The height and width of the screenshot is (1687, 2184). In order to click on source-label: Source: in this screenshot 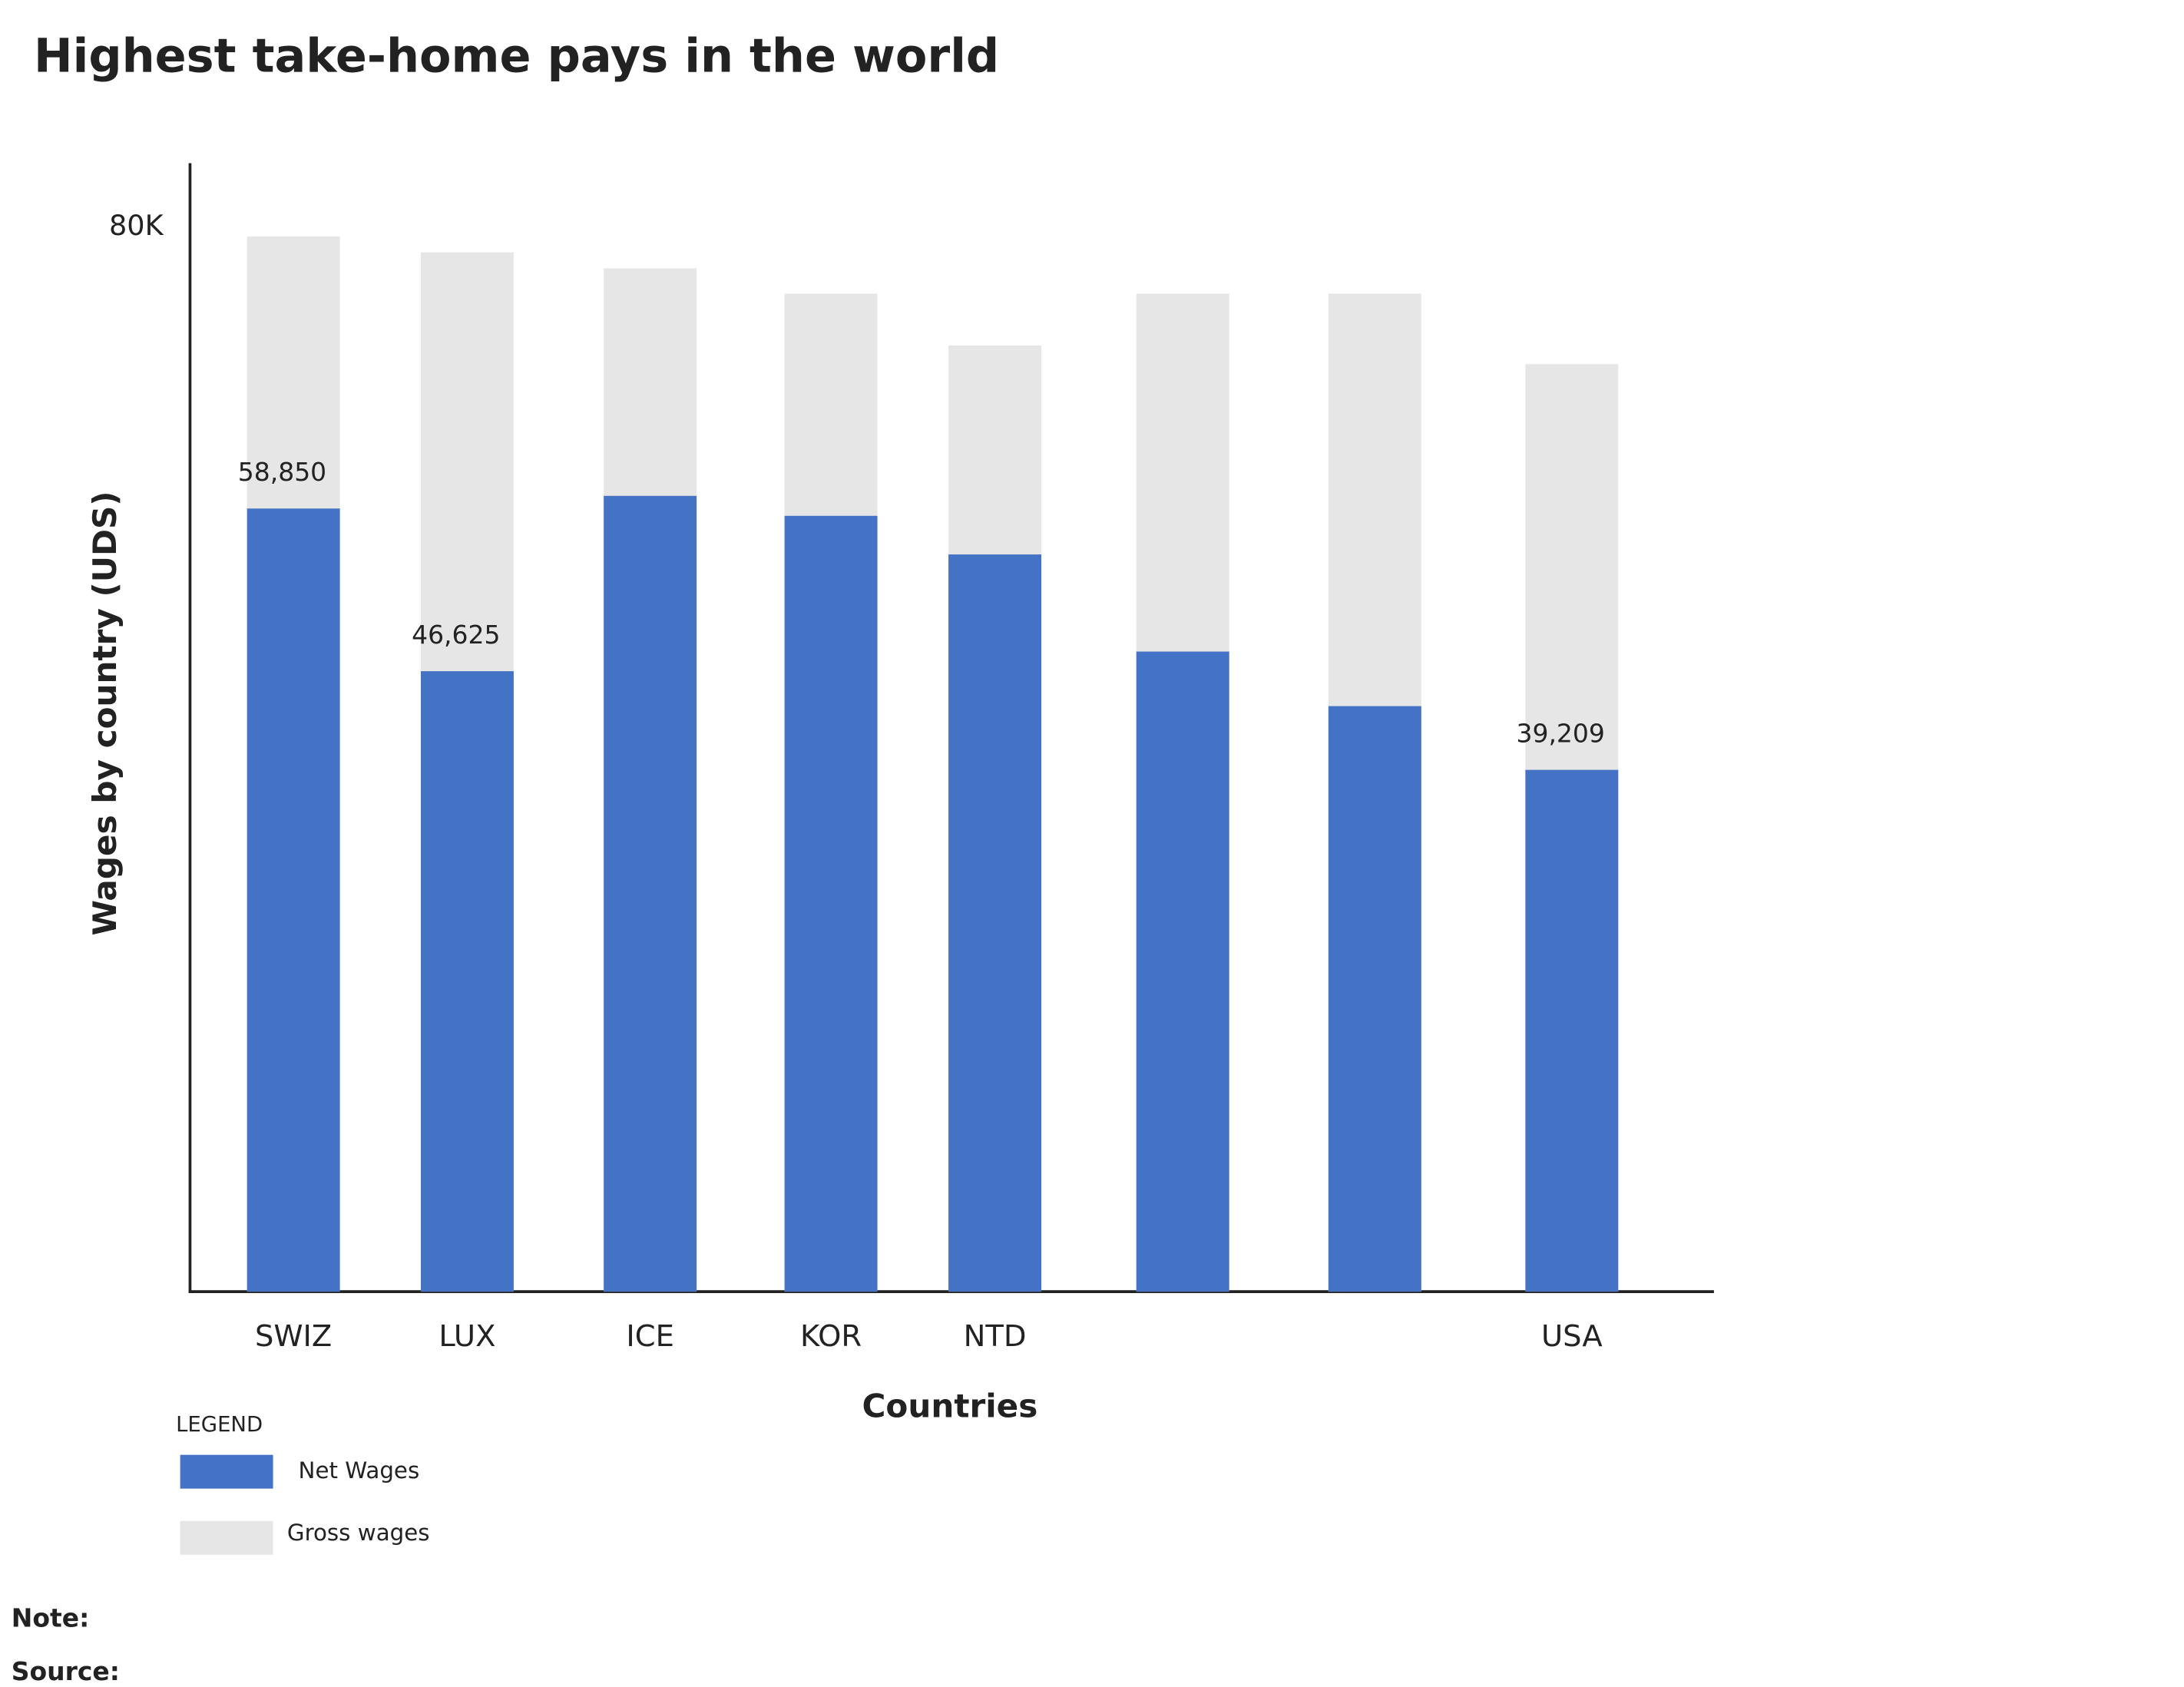, I will do `click(66, 1671)`.